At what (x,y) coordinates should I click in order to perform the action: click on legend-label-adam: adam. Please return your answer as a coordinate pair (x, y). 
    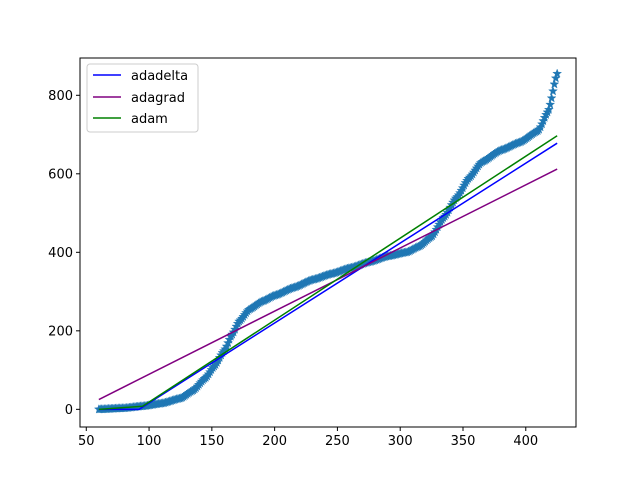
    Looking at the image, I should click on (149, 119).